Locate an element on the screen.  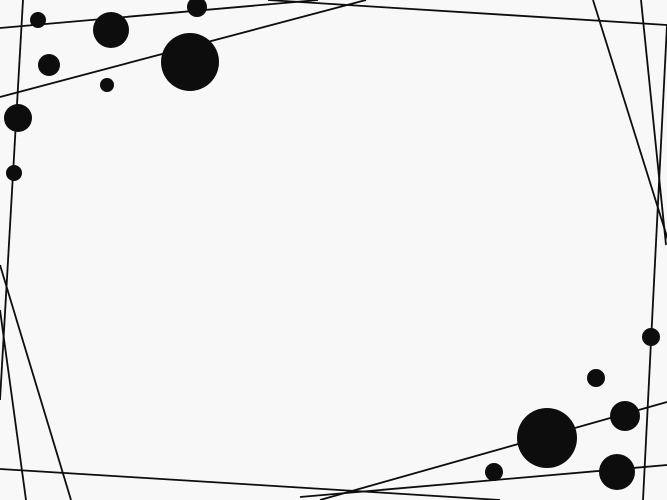
node-top-edge is located at coordinates (197, 8).